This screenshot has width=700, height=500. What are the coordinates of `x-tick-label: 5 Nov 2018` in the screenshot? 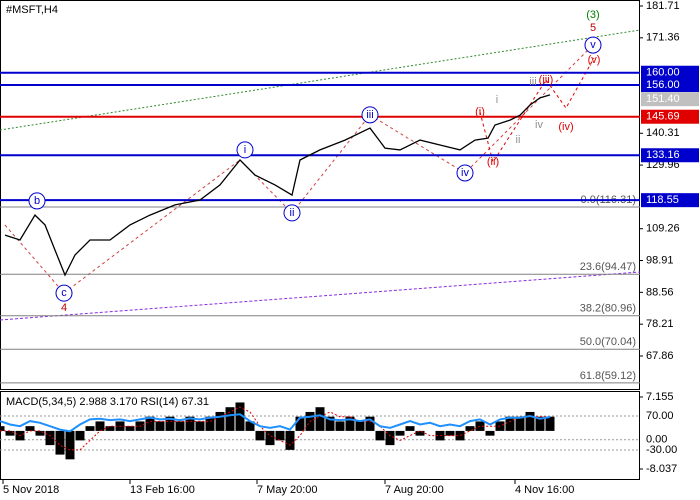 It's located at (31, 490).